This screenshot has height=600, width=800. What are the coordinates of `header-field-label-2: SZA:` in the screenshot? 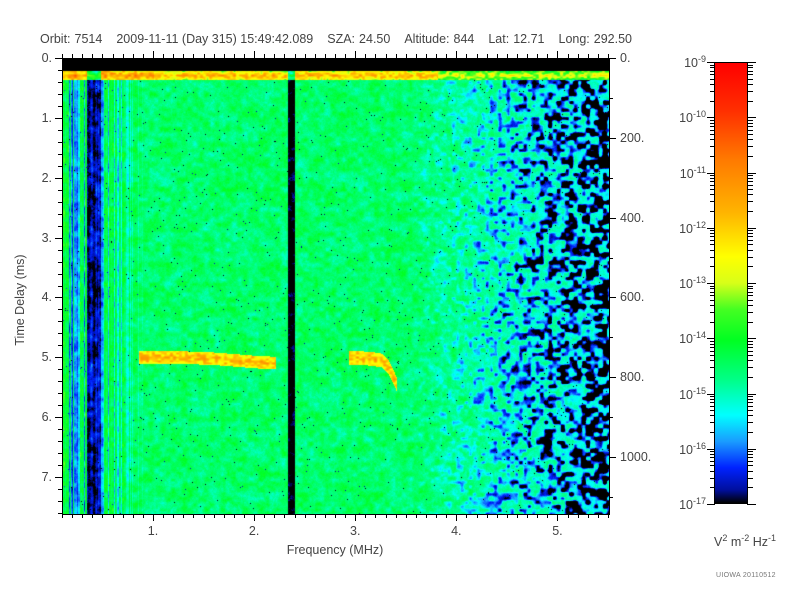 It's located at (341, 39).